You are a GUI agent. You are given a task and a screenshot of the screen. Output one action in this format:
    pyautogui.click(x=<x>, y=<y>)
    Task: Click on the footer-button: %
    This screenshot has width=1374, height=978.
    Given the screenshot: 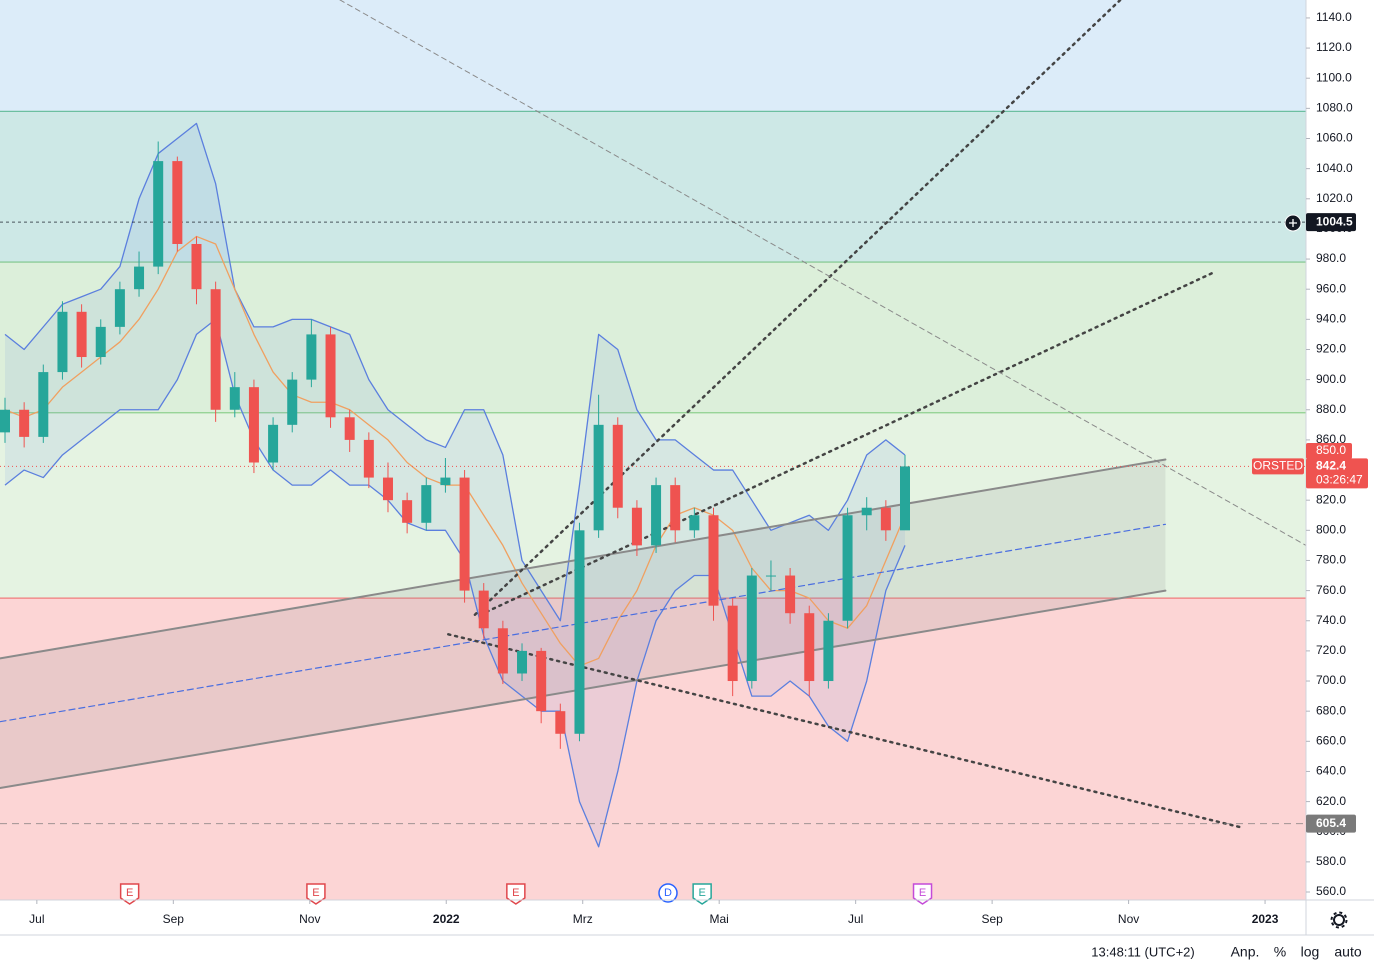 What is the action you would take?
    pyautogui.click(x=1280, y=952)
    